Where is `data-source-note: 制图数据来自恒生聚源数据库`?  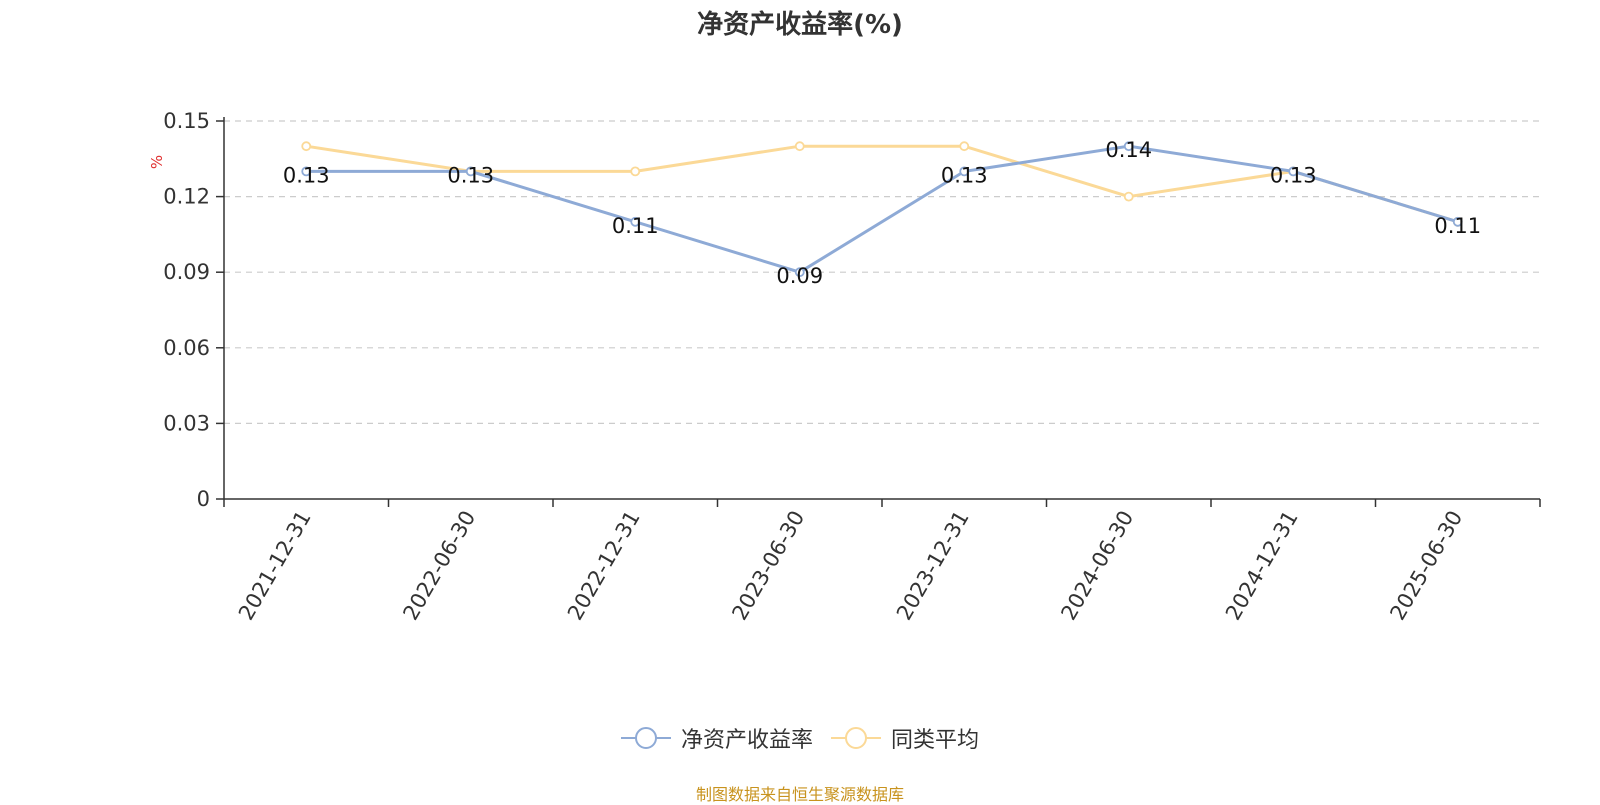
data-source-note: 制图数据来自恒生聚源数据库 is located at coordinates (799, 794).